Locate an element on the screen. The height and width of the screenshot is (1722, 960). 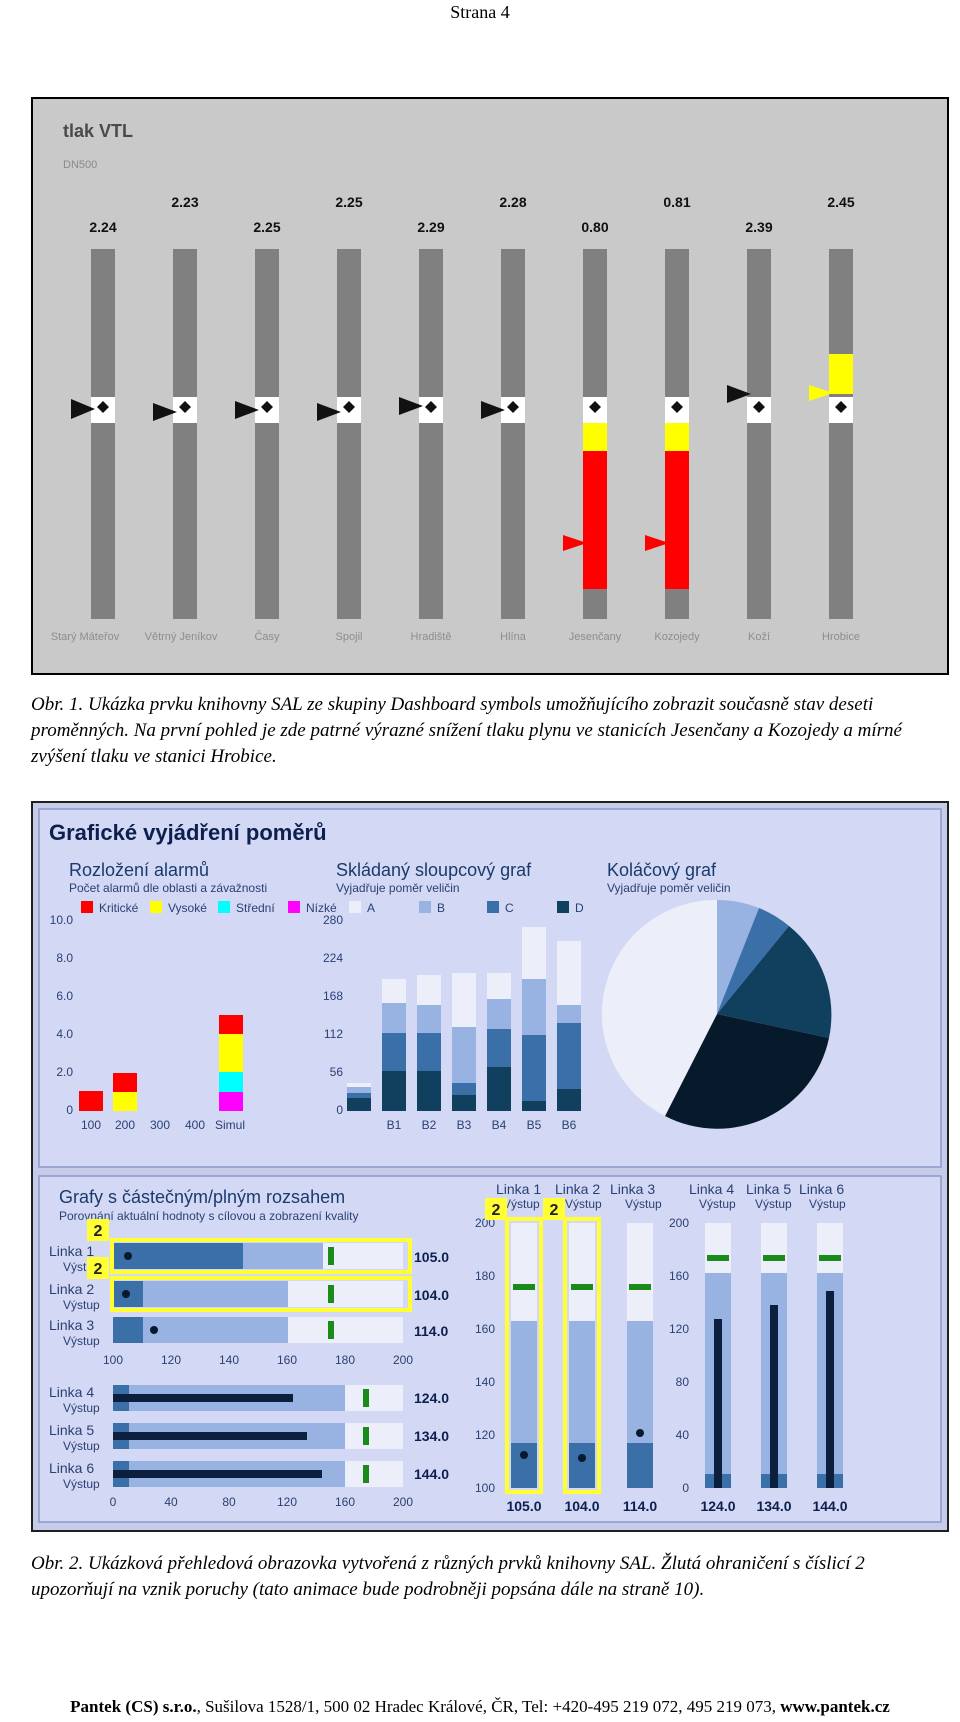
station-value: 0.80 is located at coordinates (595, 227).